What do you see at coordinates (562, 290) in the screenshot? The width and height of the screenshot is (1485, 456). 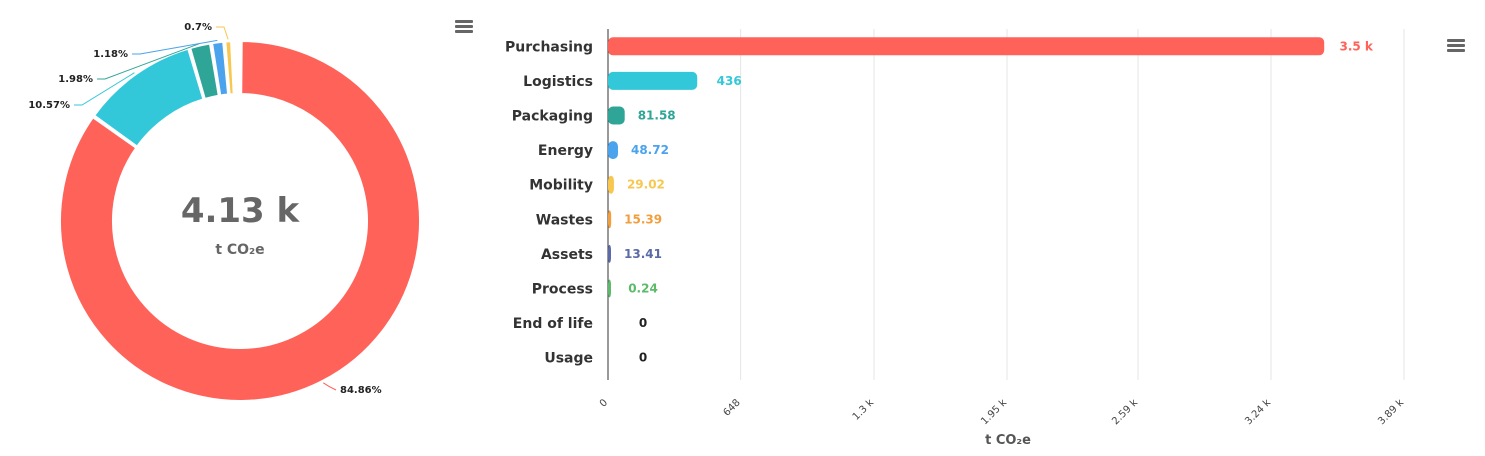 I see `category-label-process: Process` at bounding box center [562, 290].